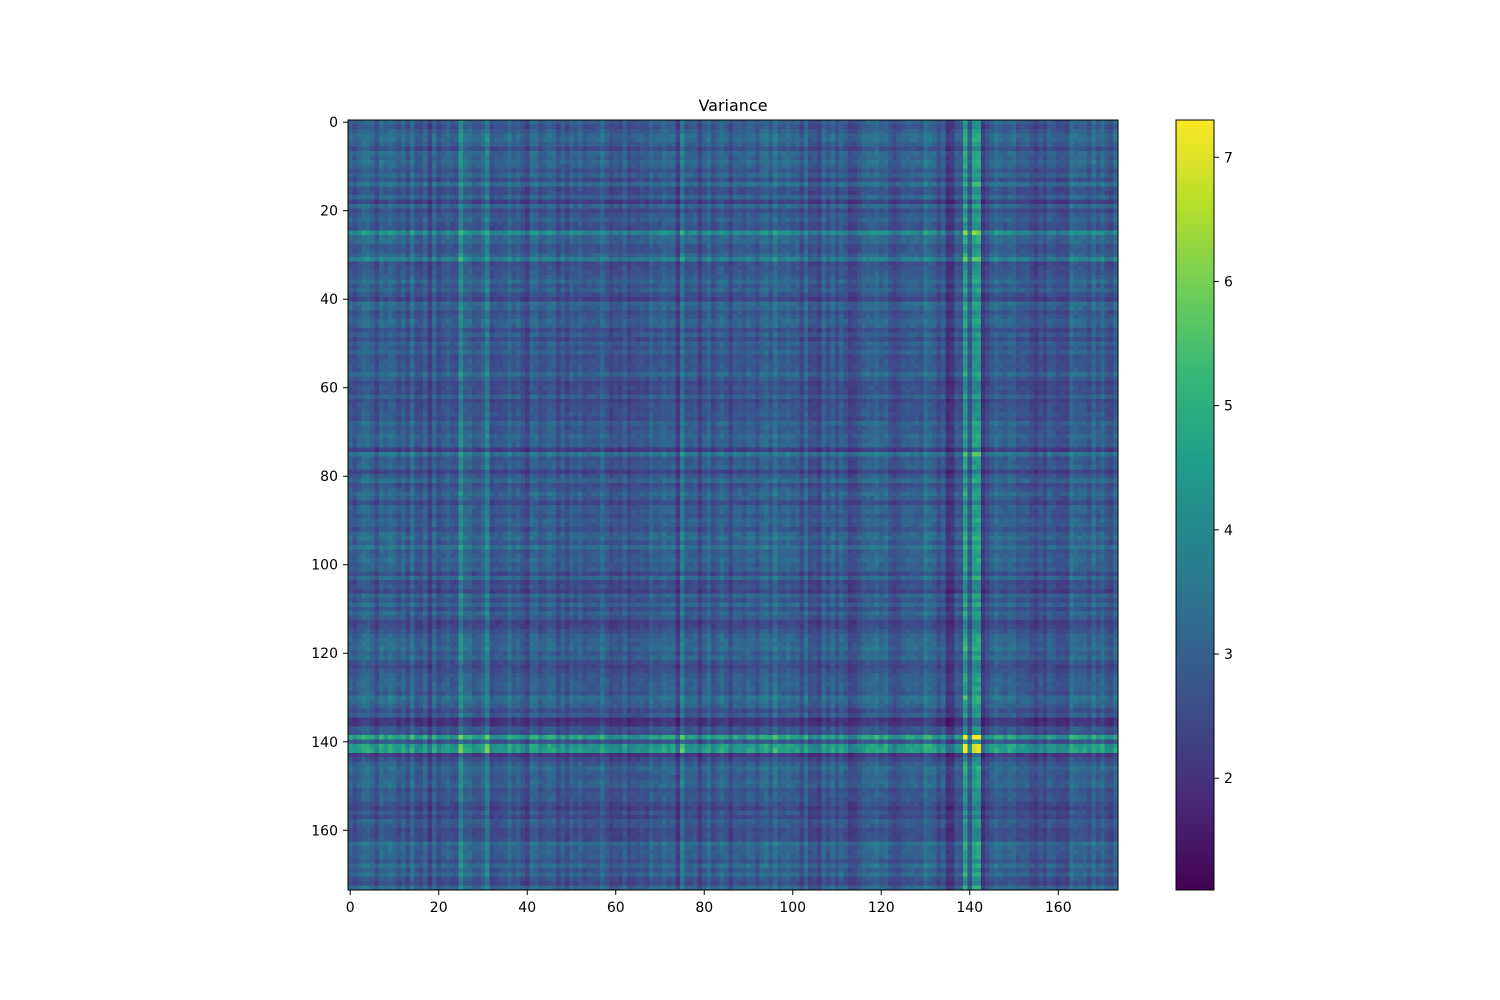 The image size is (1500, 1000). What do you see at coordinates (1228, 531) in the screenshot?
I see `colorbar-tick-label: 4` at bounding box center [1228, 531].